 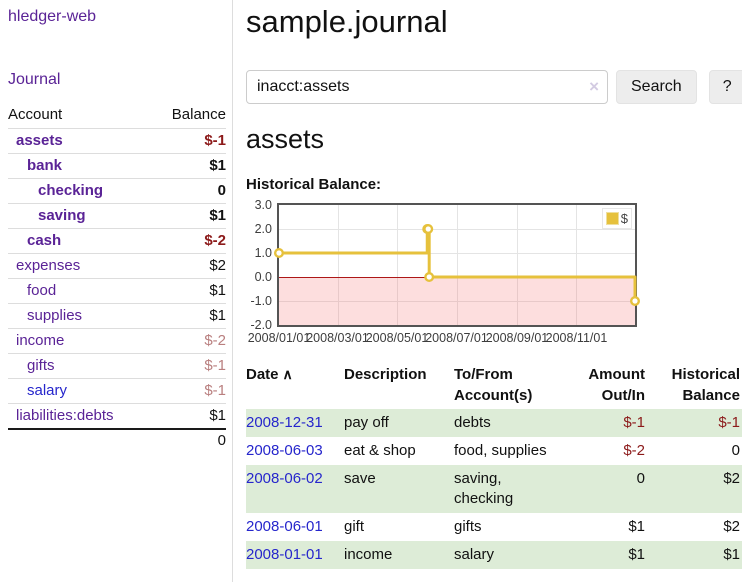 I want to click on negative-region, so click(x=457, y=301).